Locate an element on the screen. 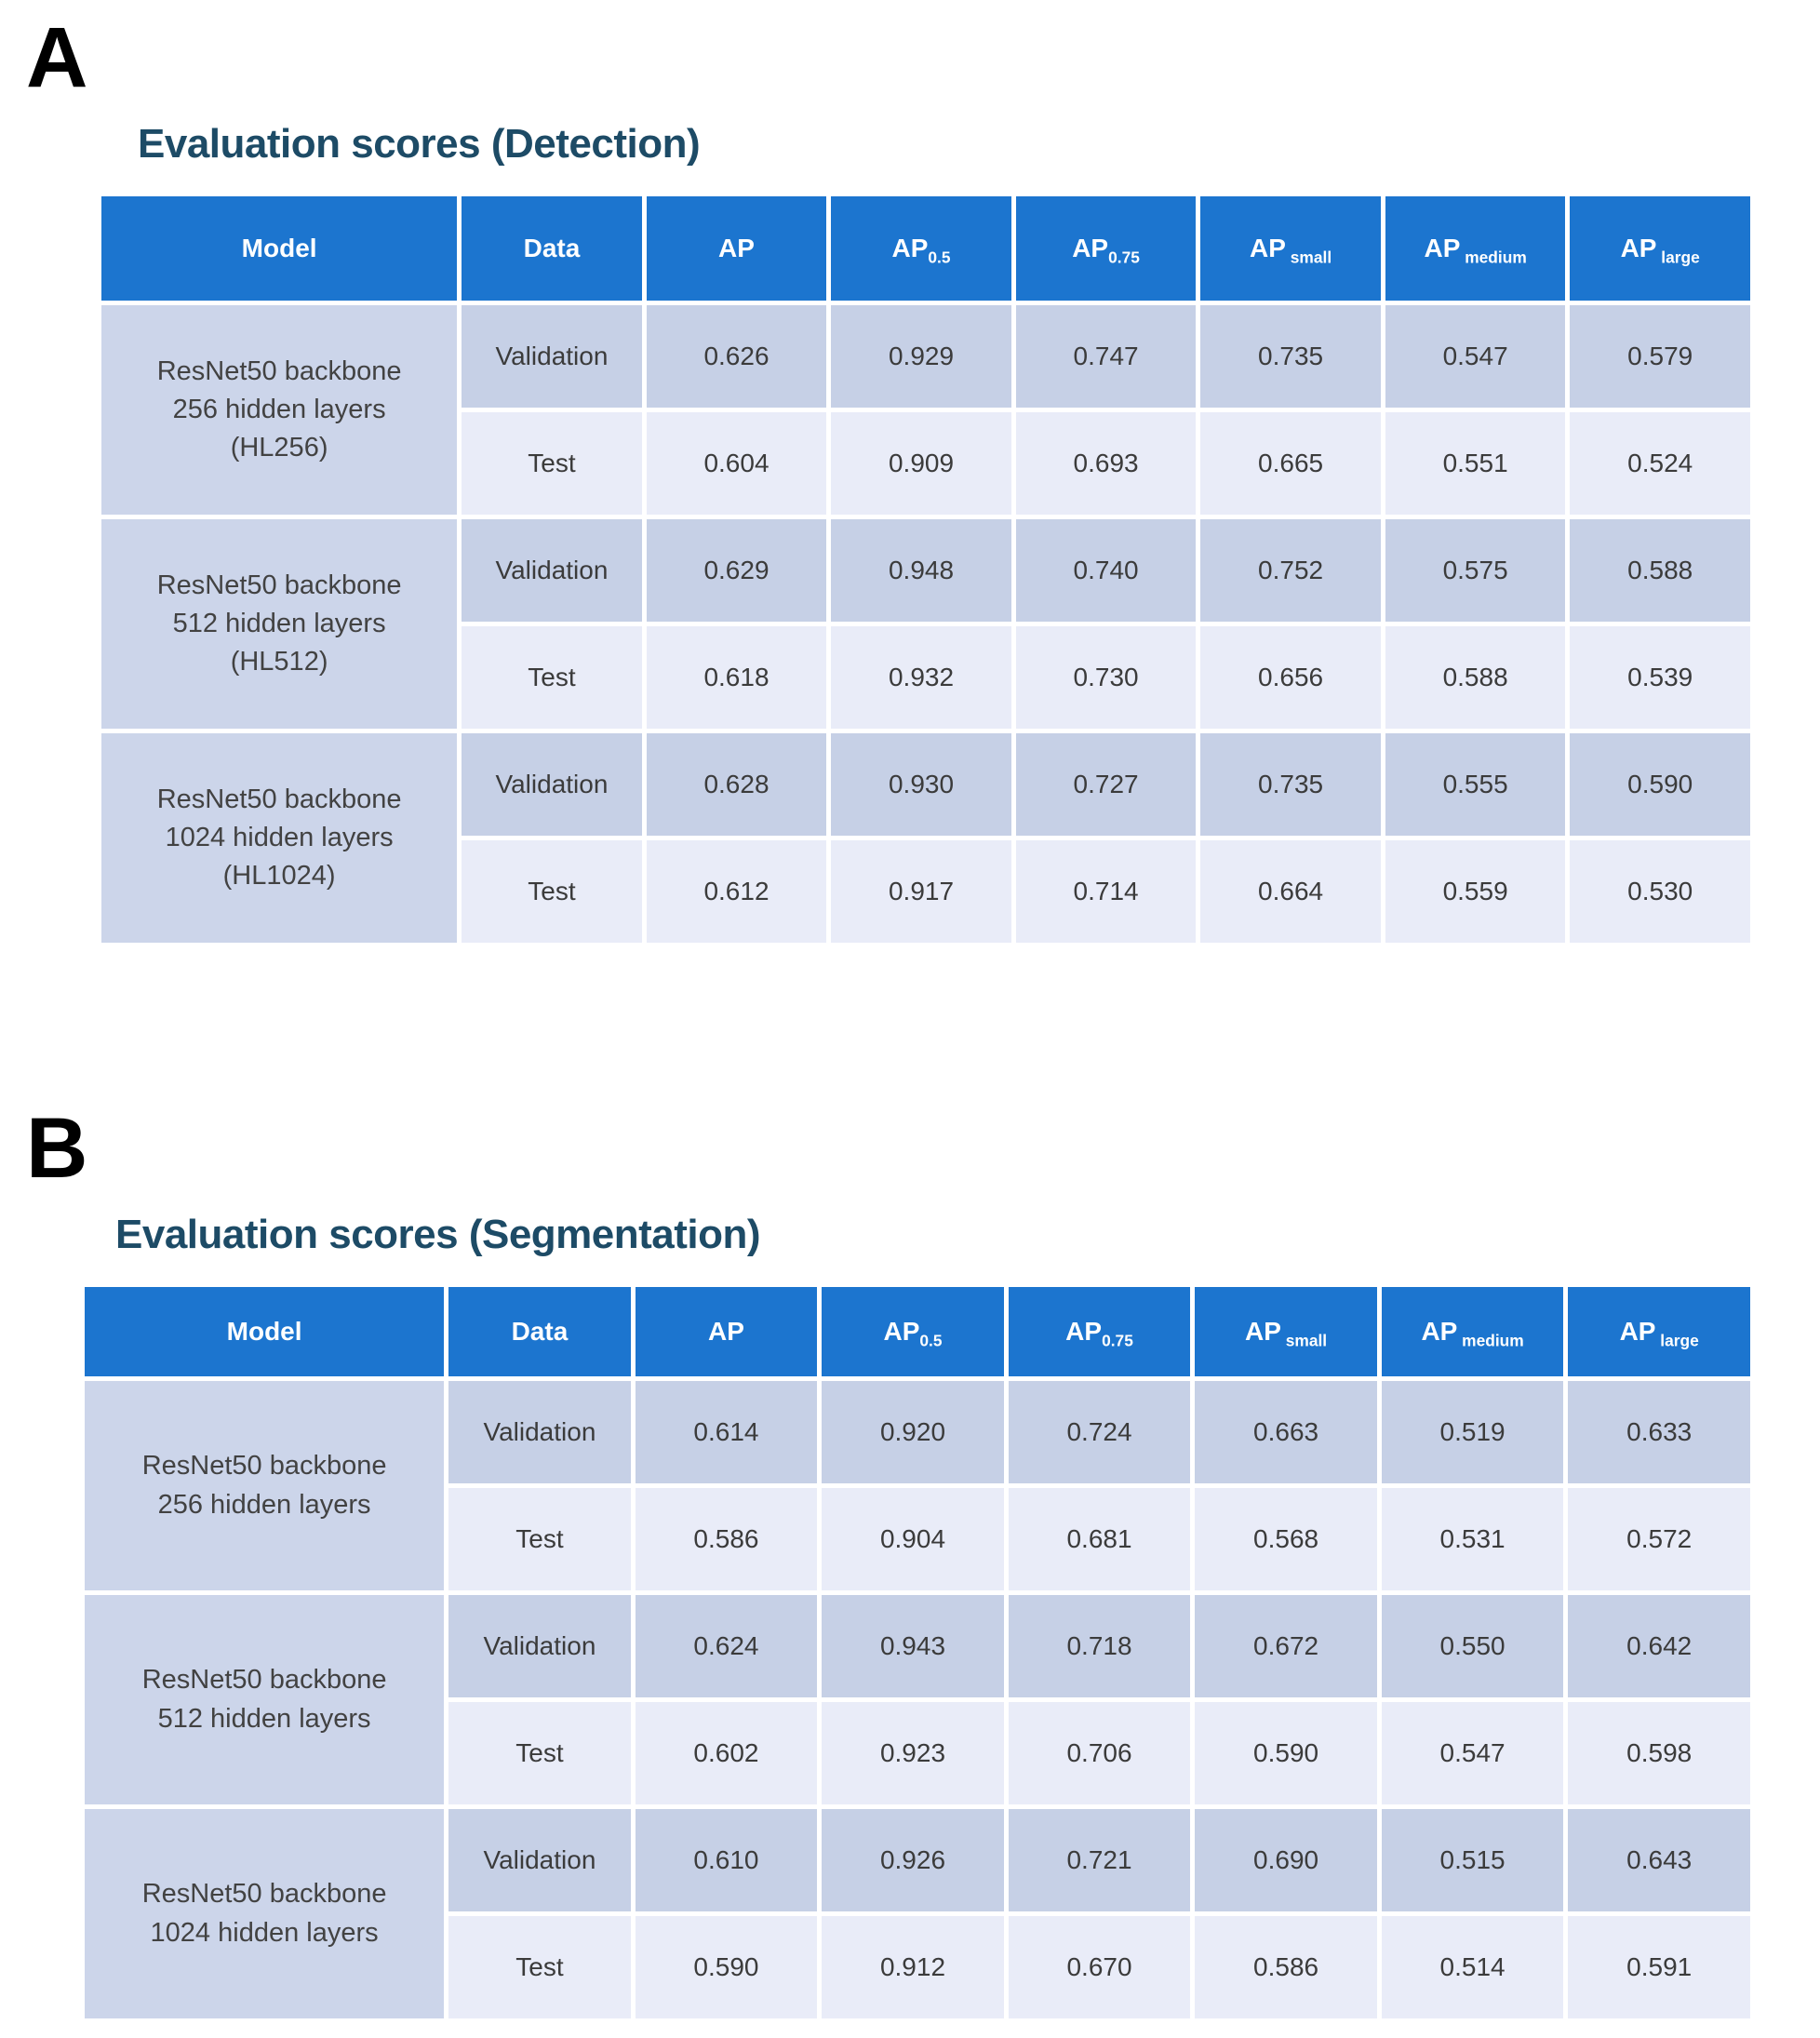 The height and width of the screenshot is (2038, 1820). score-cell: 0.531 is located at coordinates (1472, 1539).